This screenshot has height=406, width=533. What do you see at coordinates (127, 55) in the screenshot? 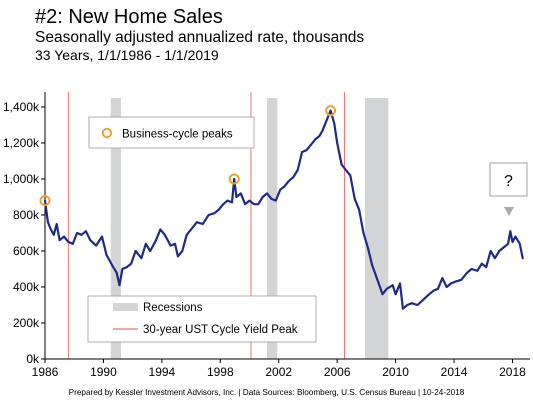
I see `chart-period: 33 Years, 1/1/1986 - 1/1/2019` at bounding box center [127, 55].